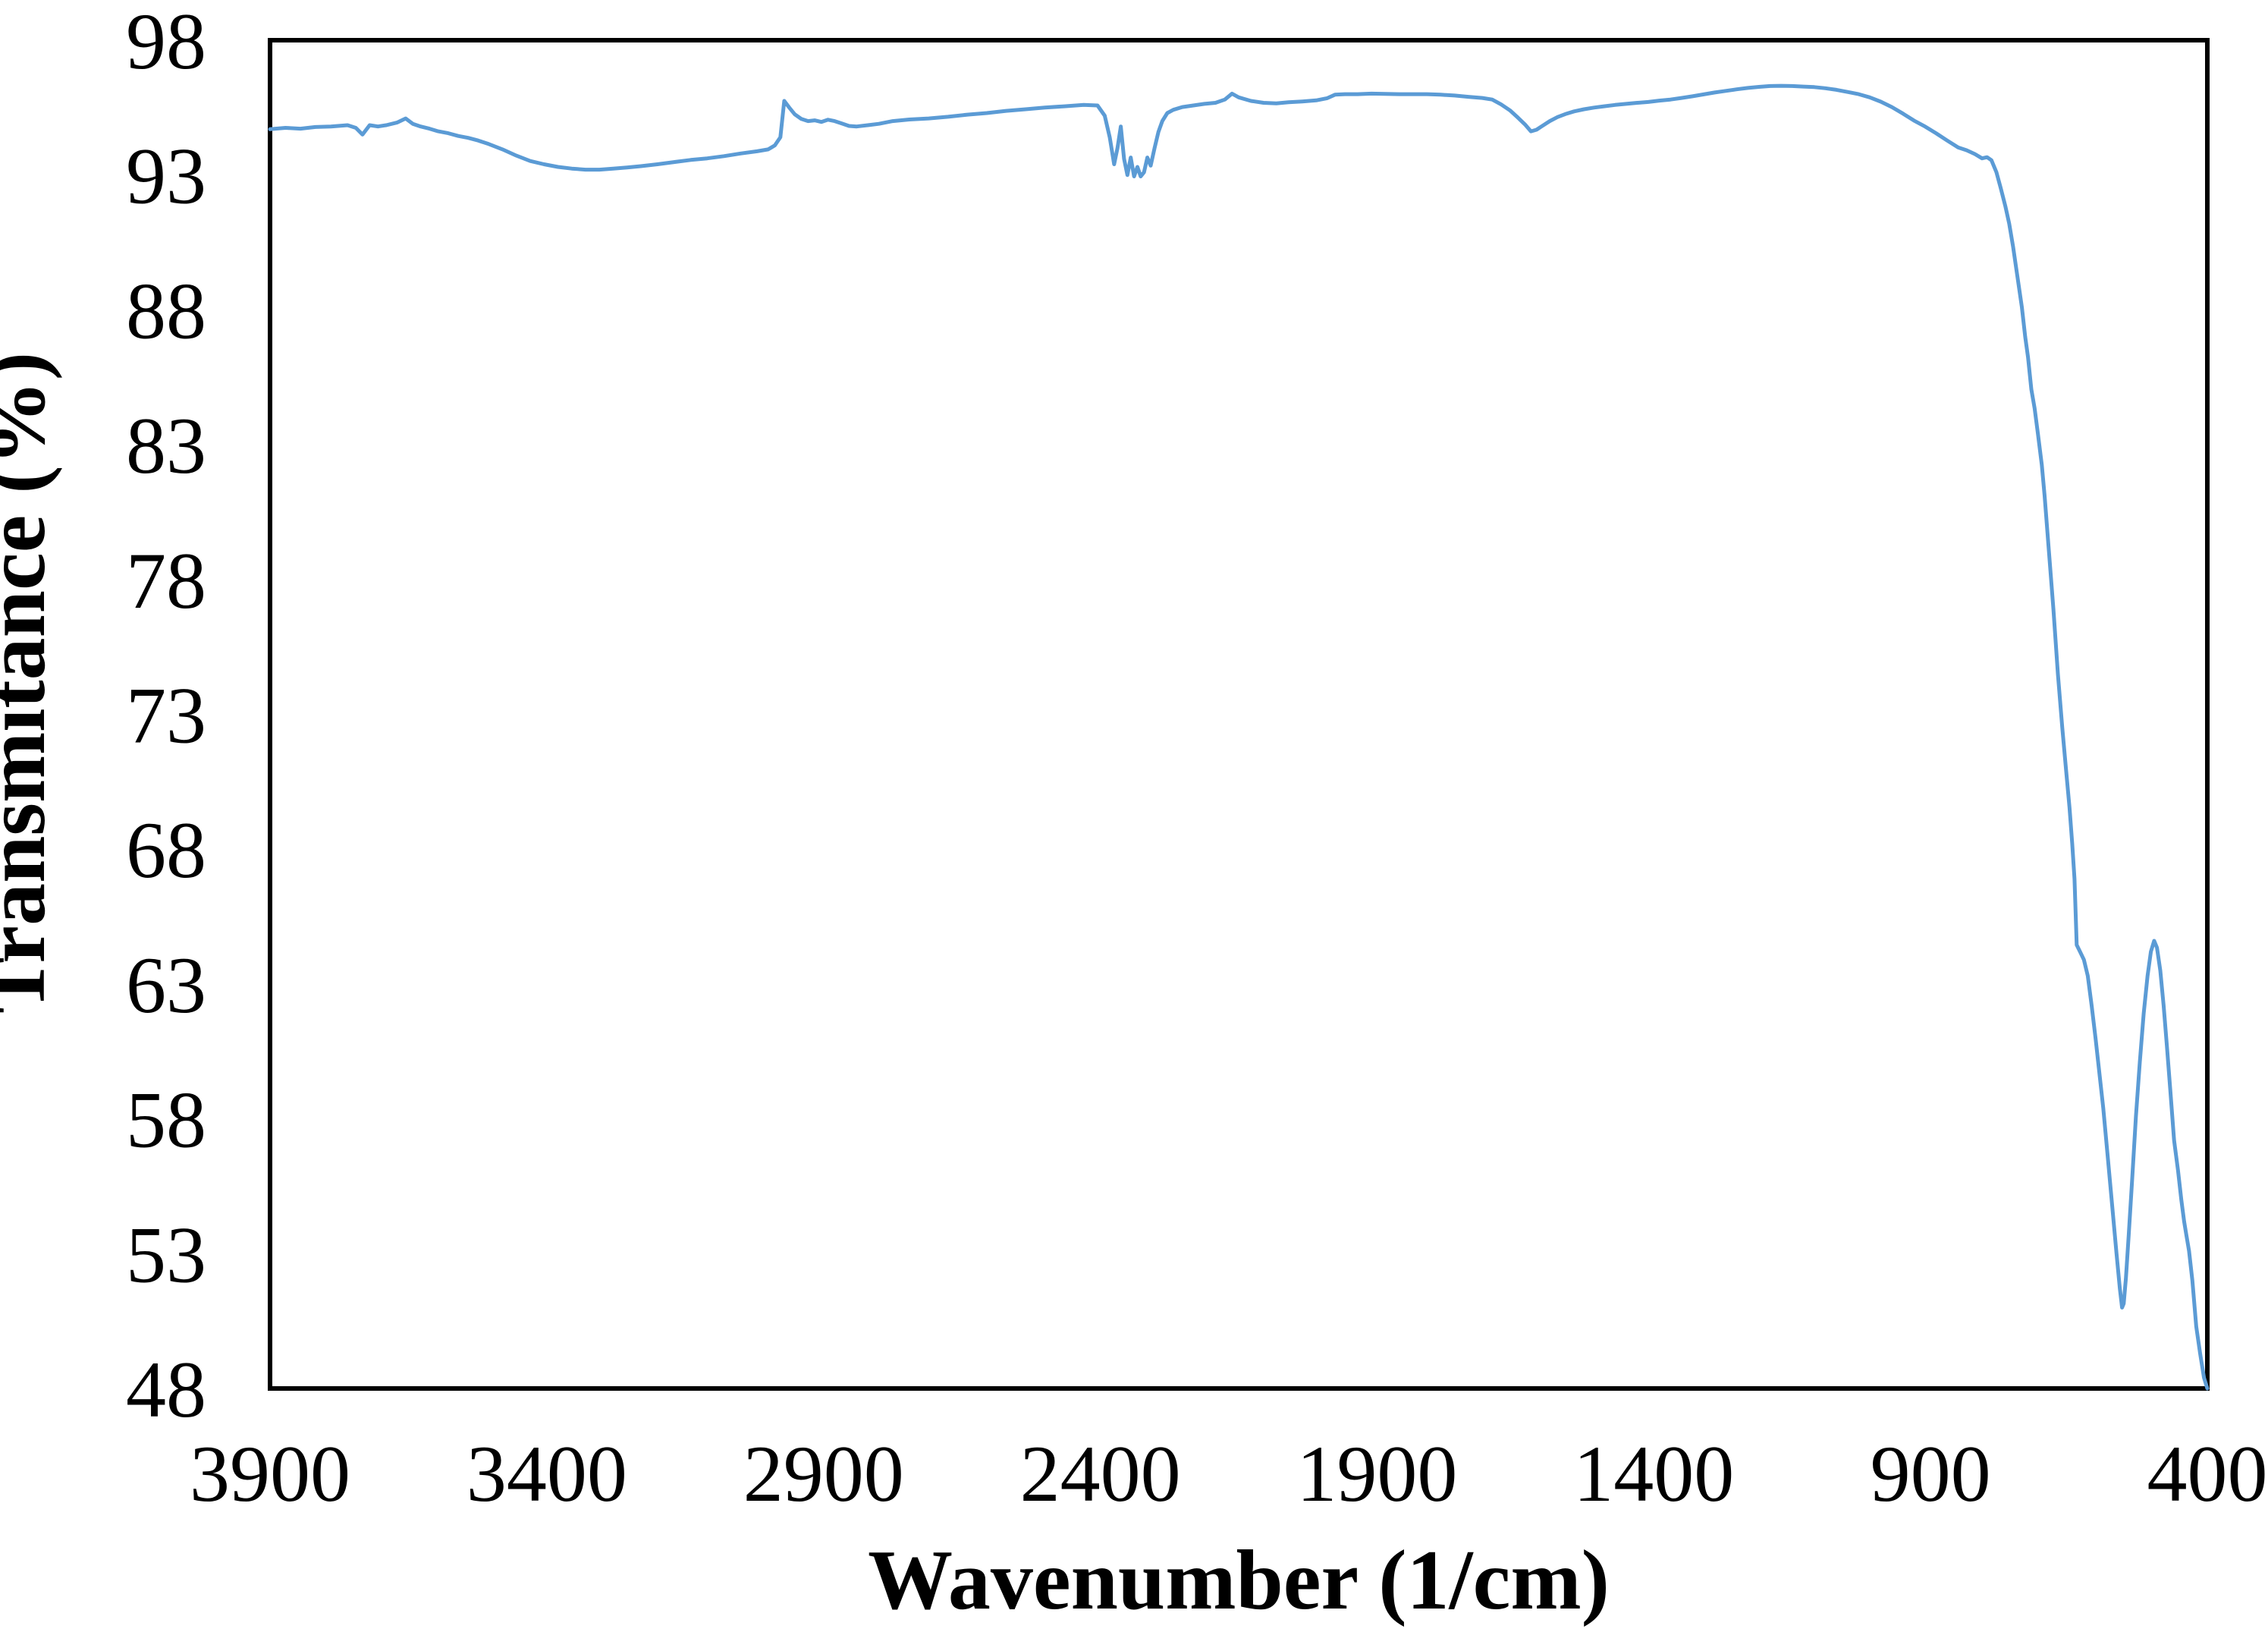  Describe the element at coordinates (166, 1255) in the screenshot. I see `y-tick-label: 53` at that location.